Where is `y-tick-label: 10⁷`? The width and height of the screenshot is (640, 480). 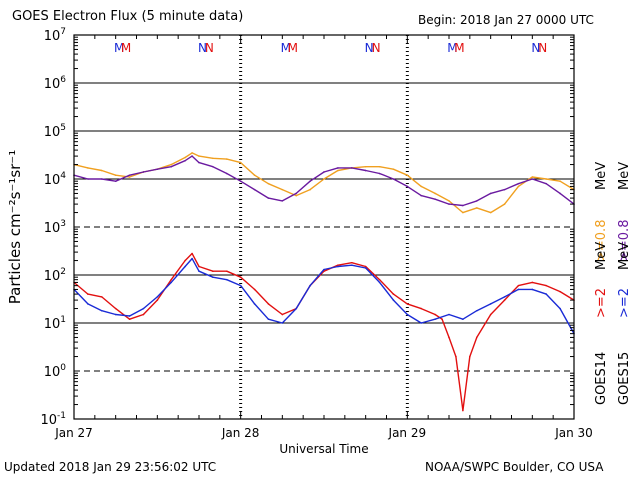
y-tick-label: 10⁷ is located at coordinates (55, 35).